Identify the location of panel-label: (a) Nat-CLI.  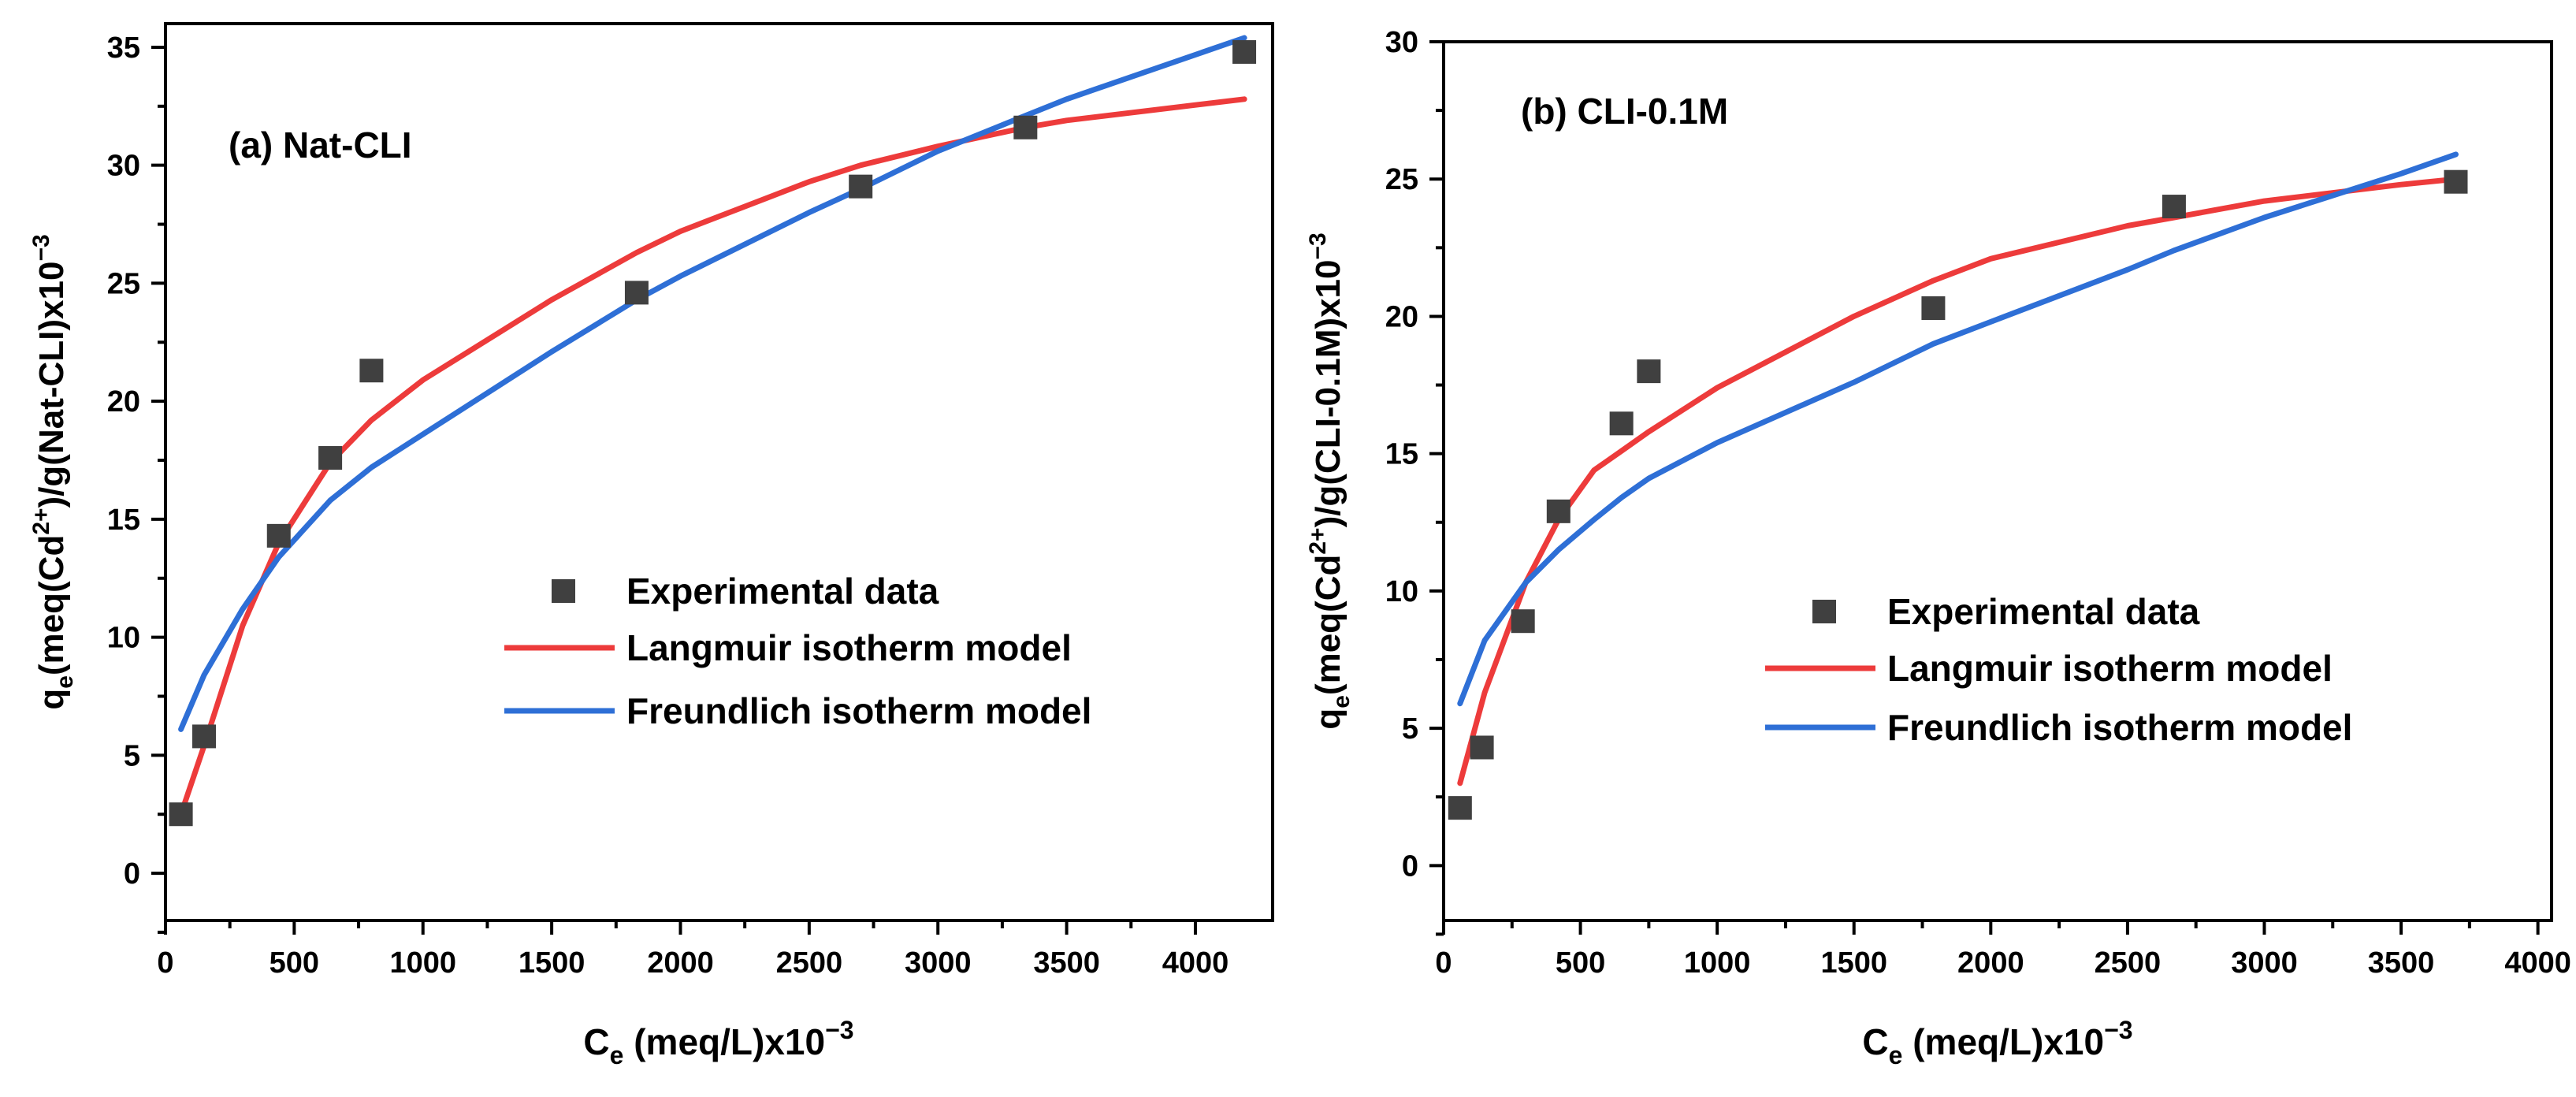
(320, 145).